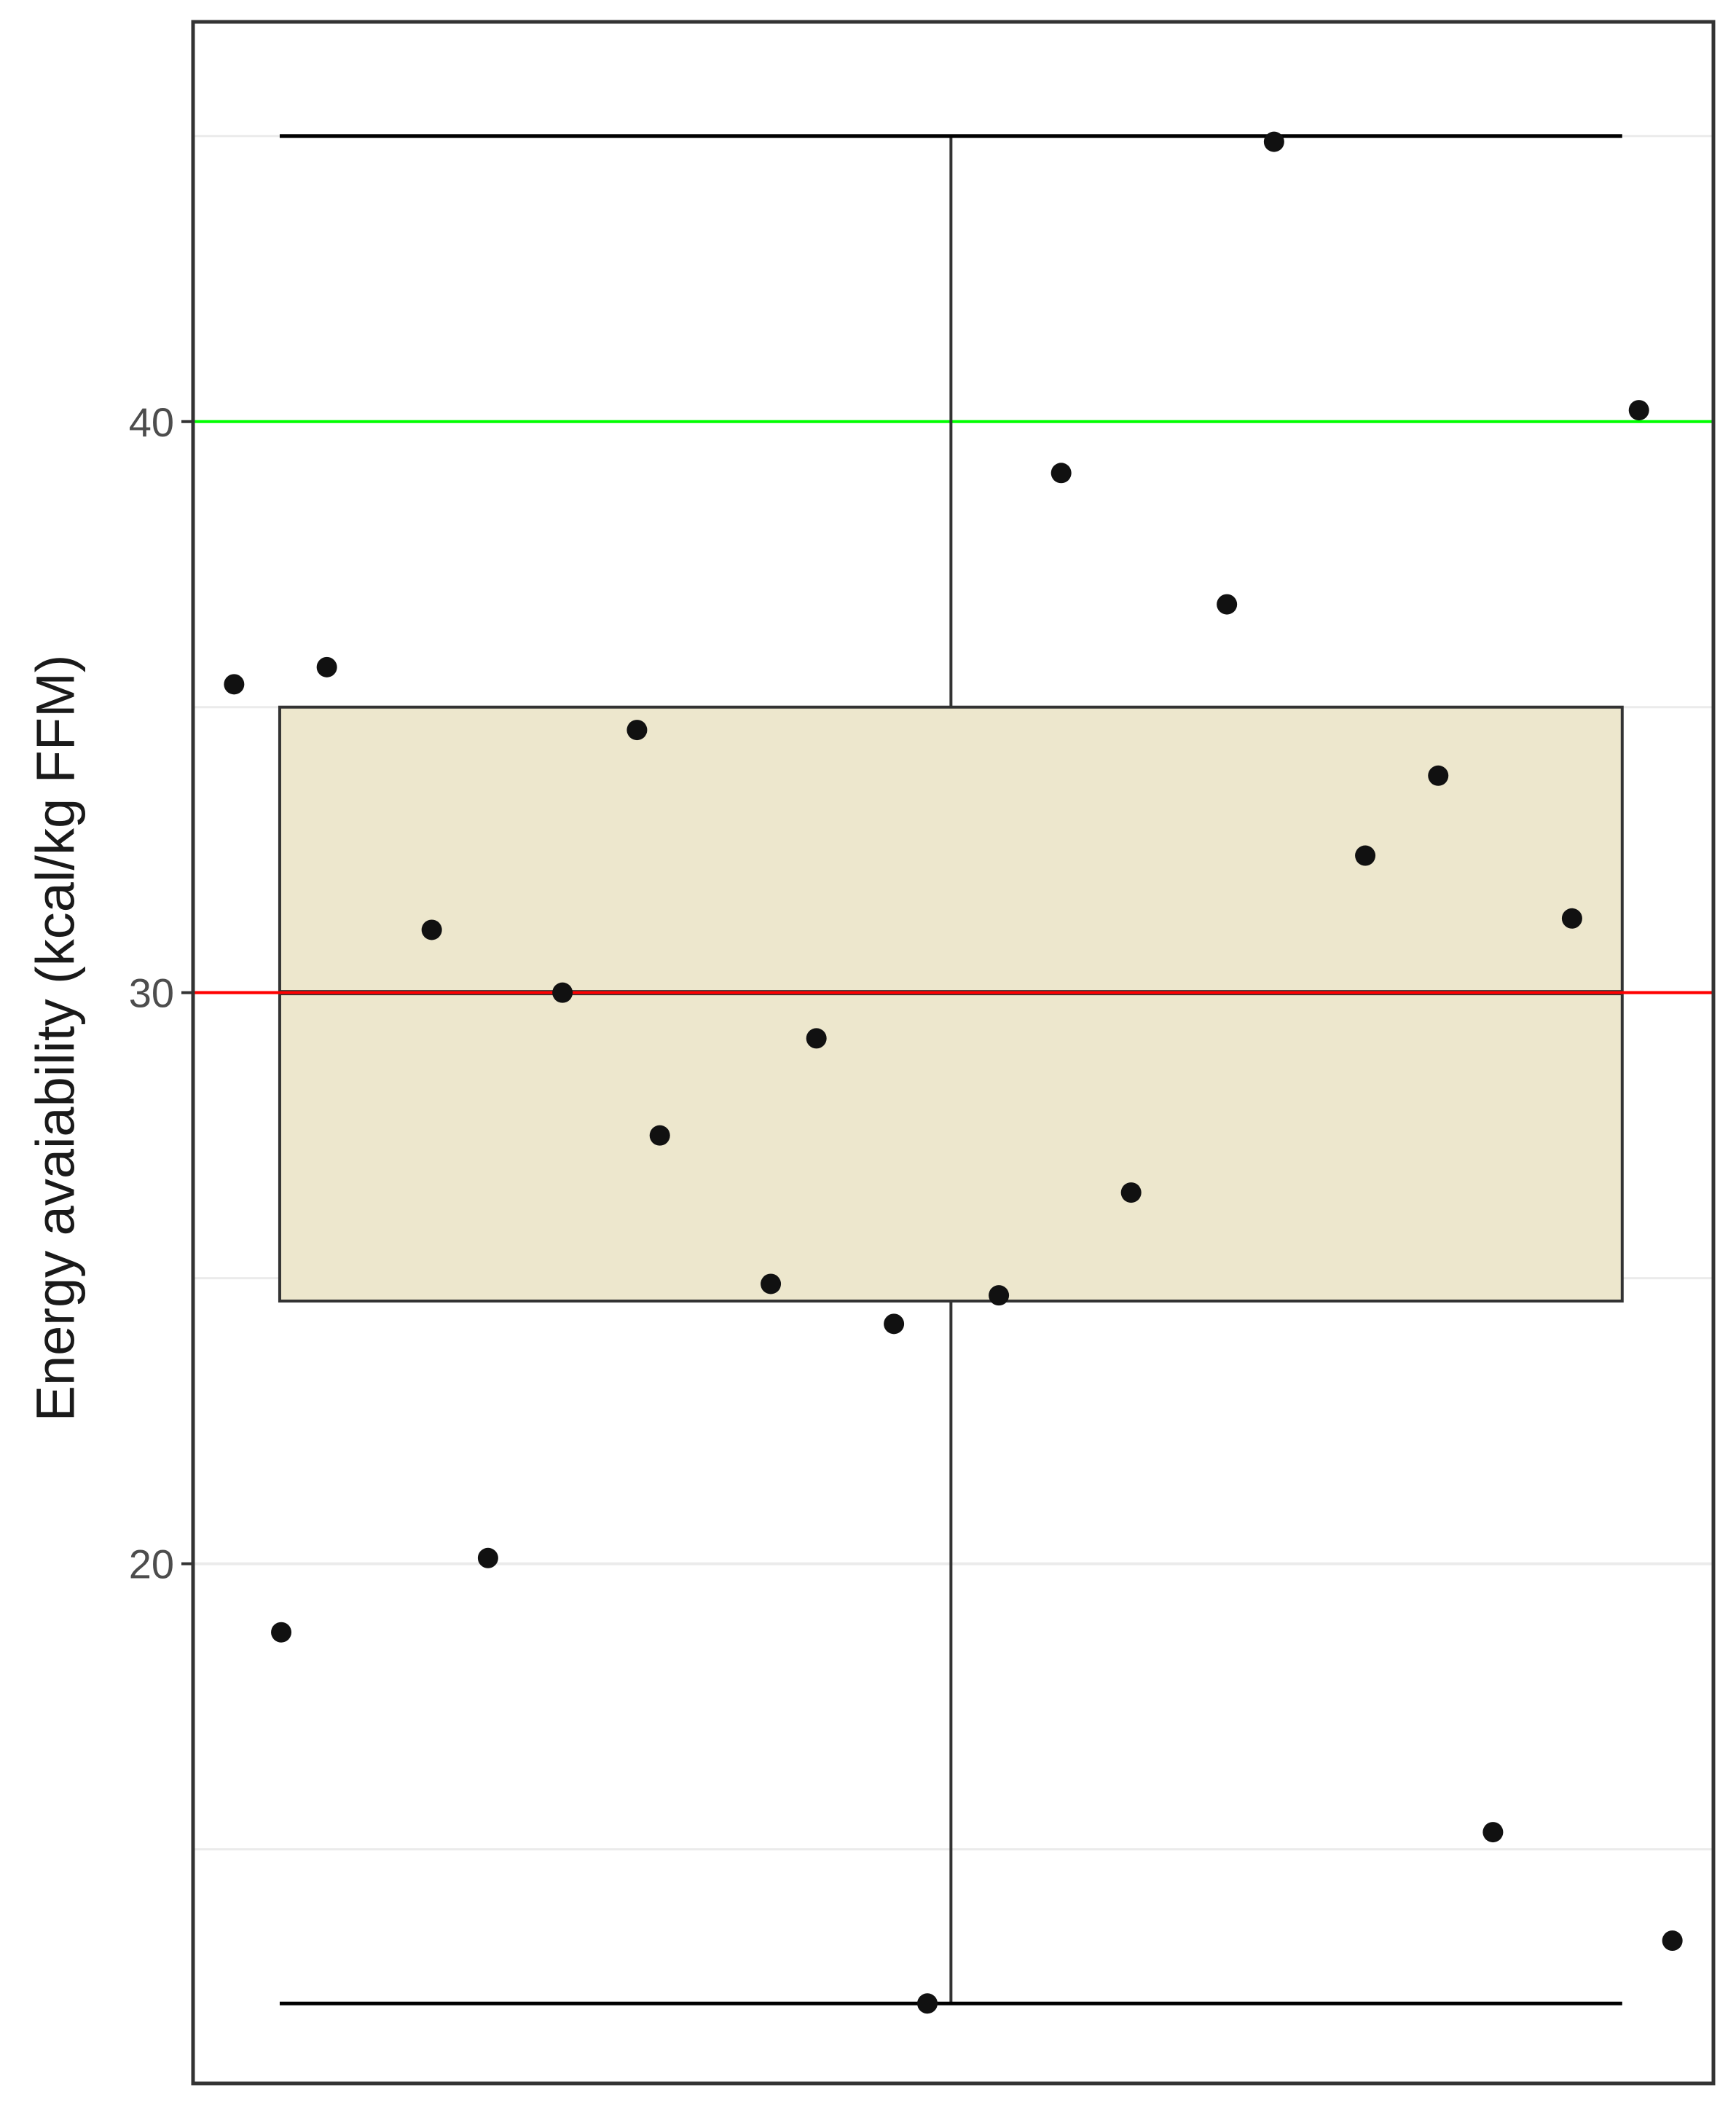 The width and height of the screenshot is (1736, 2106). What do you see at coordinates (151, 993) in the screenshot?
I see `y-tick-label-30: 30` at bounding box center [151, 993].